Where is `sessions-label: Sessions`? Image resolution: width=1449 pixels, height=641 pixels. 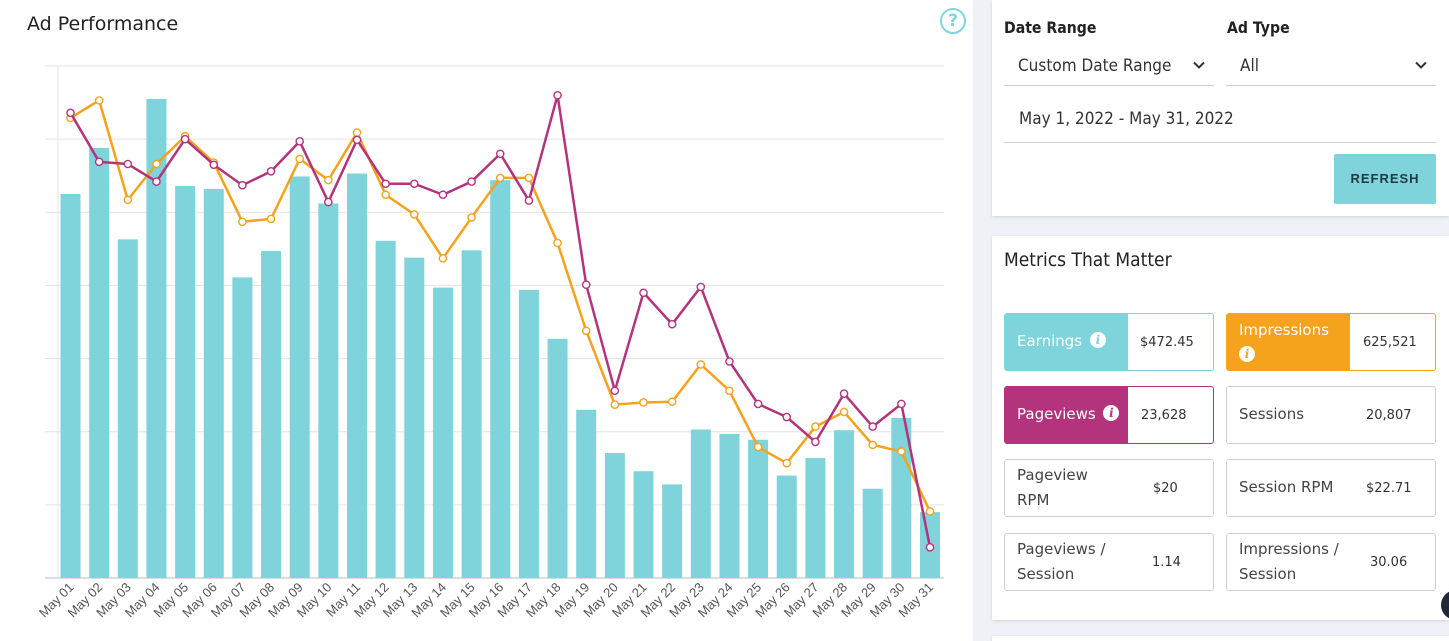
sessions-label: Sessions is located at coordinates (1272, 414).